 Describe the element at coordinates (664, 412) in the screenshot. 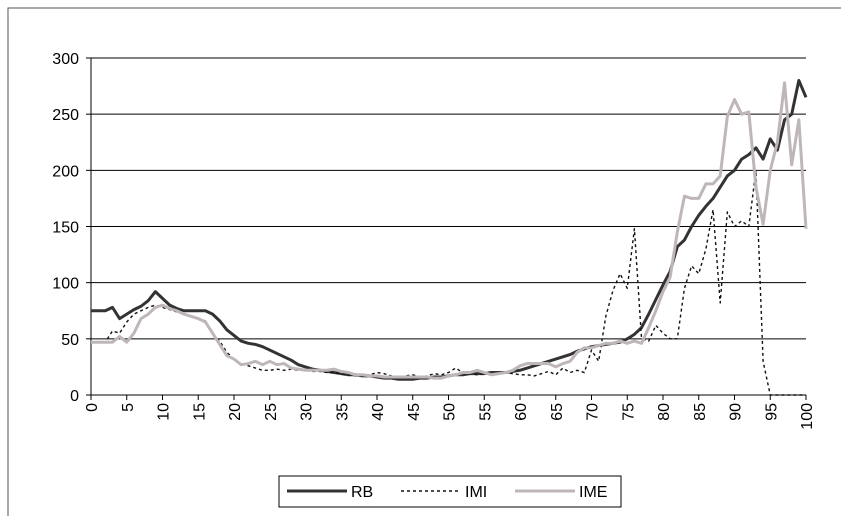

I see `x-tick-label: 80` at that location.